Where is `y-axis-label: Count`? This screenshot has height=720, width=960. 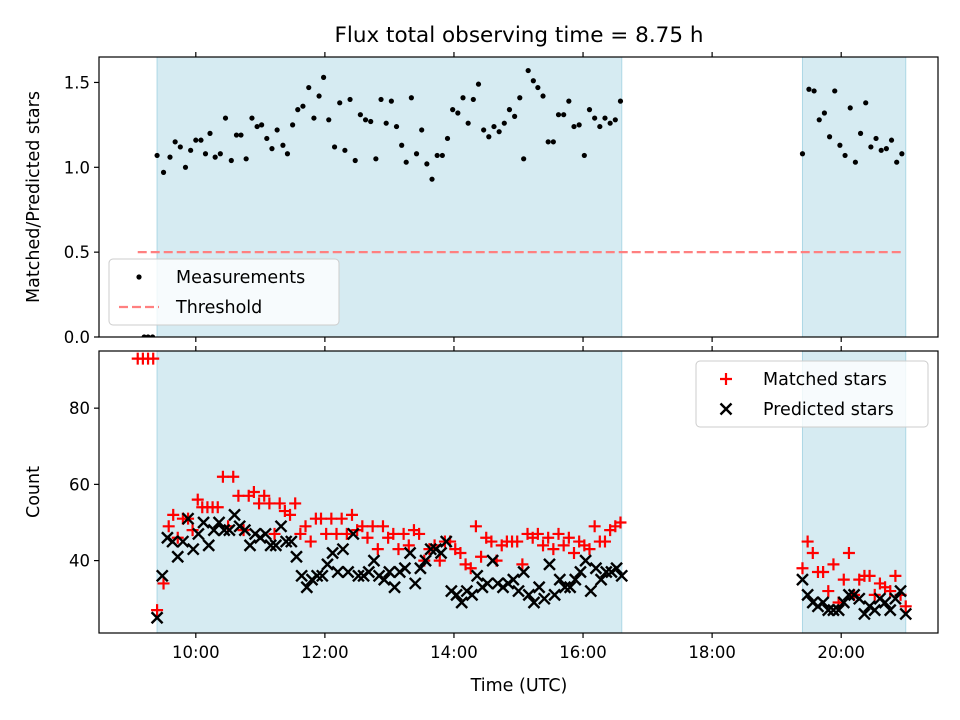
y-axis-label: Count is located at coordinates (34, 492).